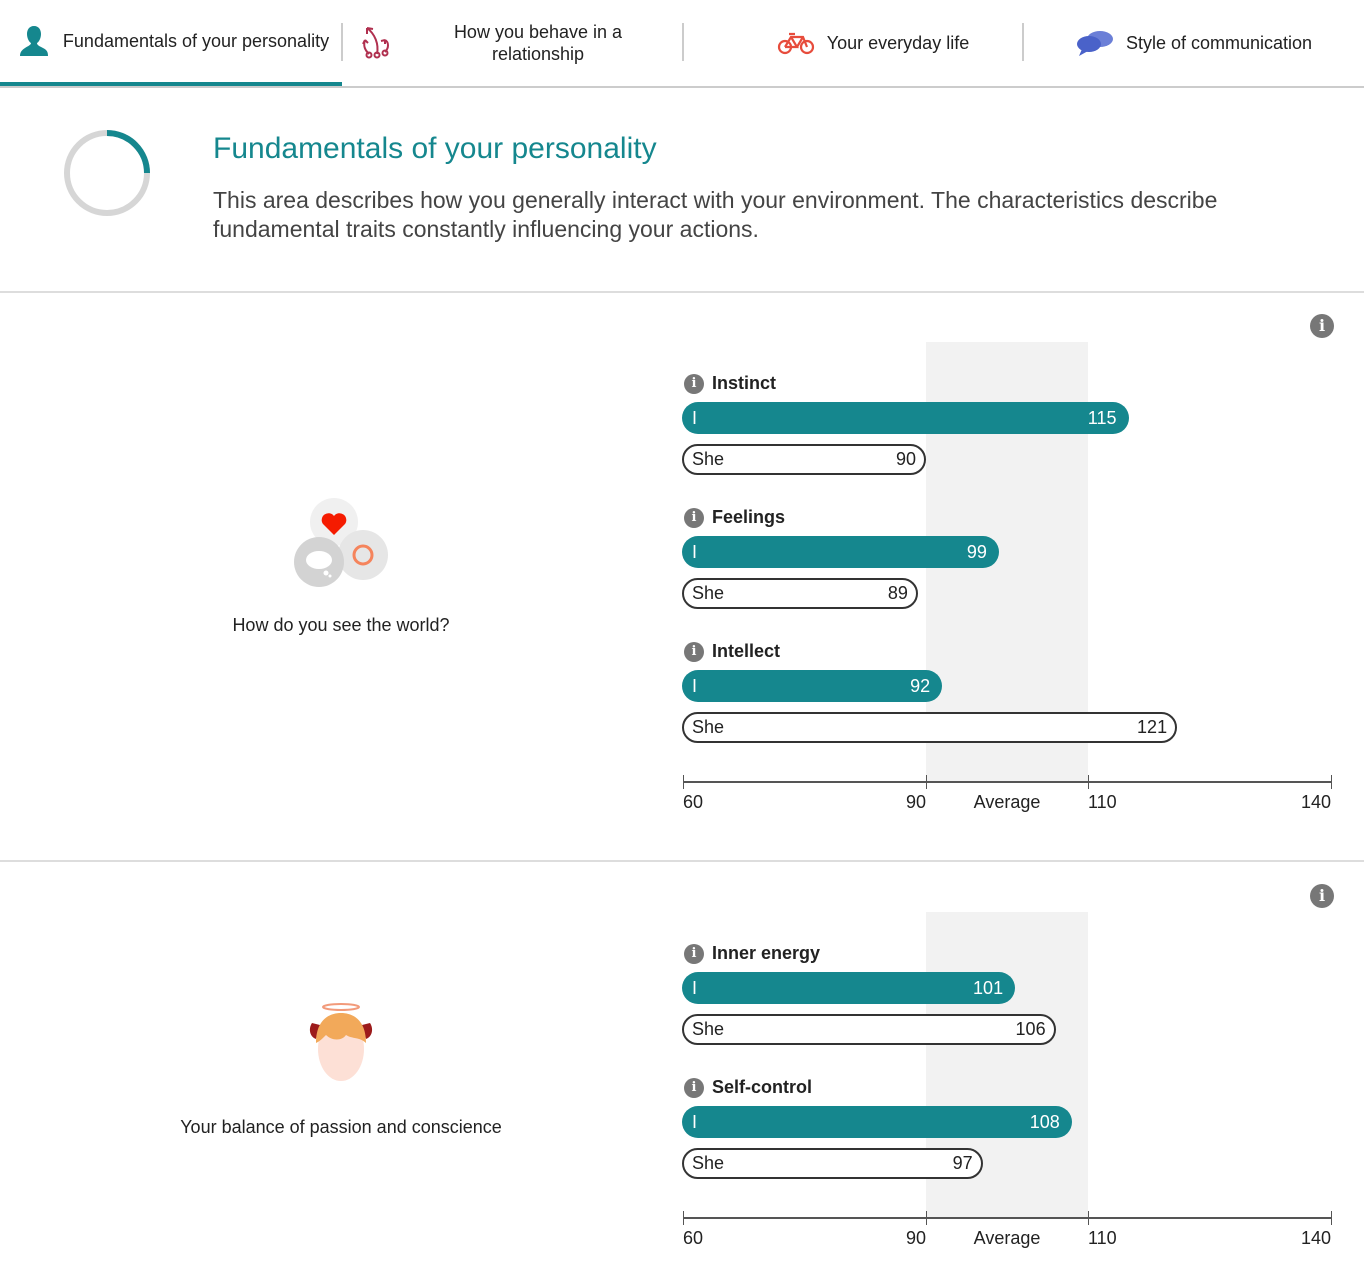 Image resolution: width=1364 pixels, height=1282 pixels. What do you see at coordinates (849, 988) in the screenshot?
I see `bar-me: I 101` at bounding box center [849, 988].